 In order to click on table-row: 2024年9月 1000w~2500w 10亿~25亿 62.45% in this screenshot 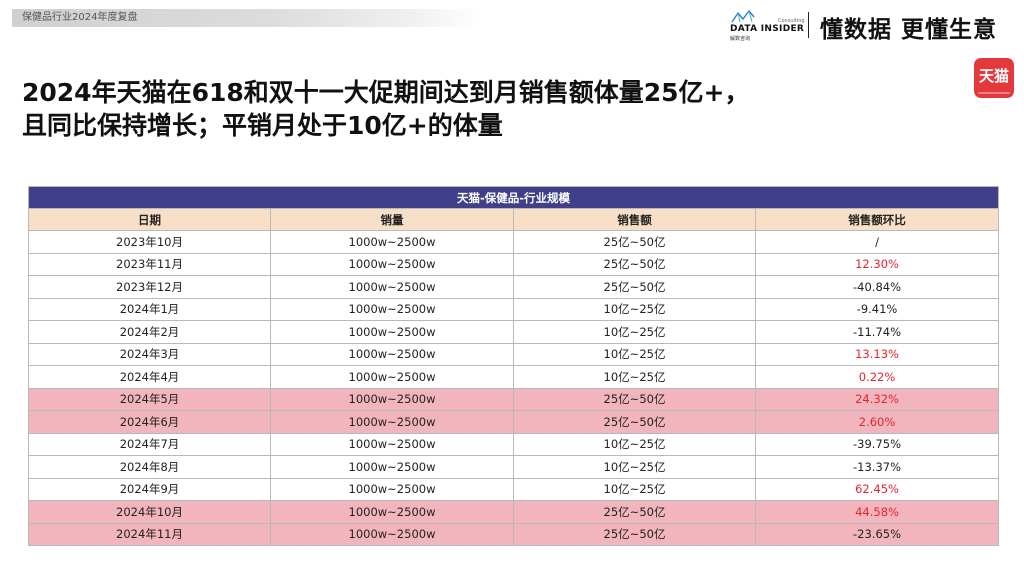, I will do `click(514, 489)`.